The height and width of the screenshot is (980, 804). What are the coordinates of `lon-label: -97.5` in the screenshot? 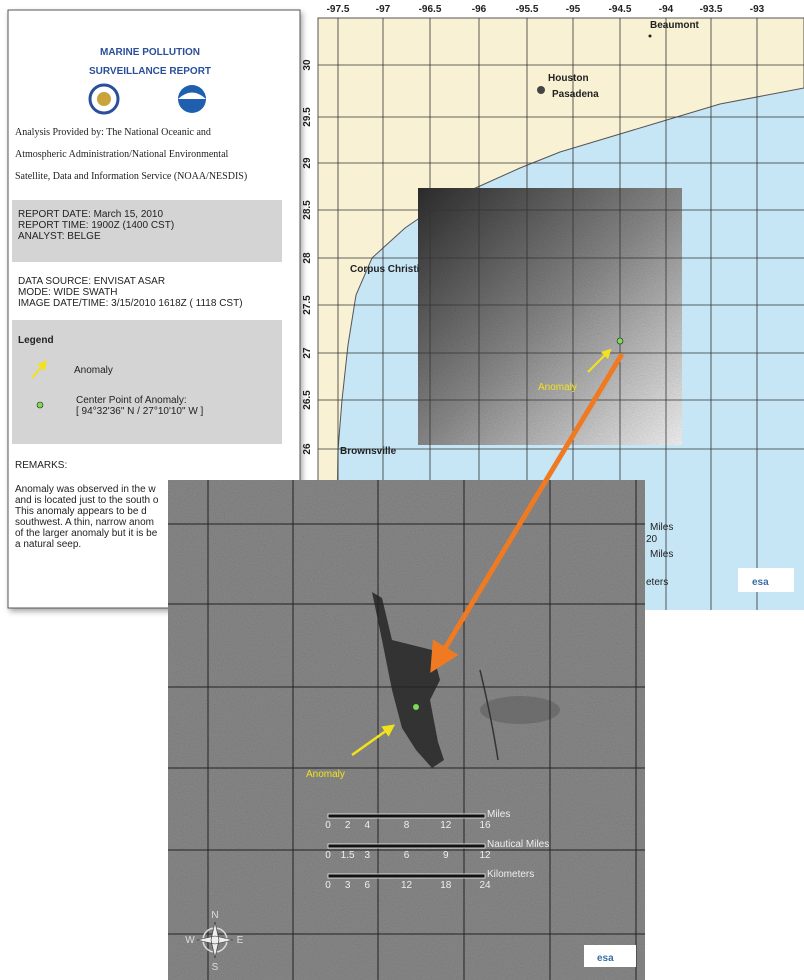 It's located at (338, 9).